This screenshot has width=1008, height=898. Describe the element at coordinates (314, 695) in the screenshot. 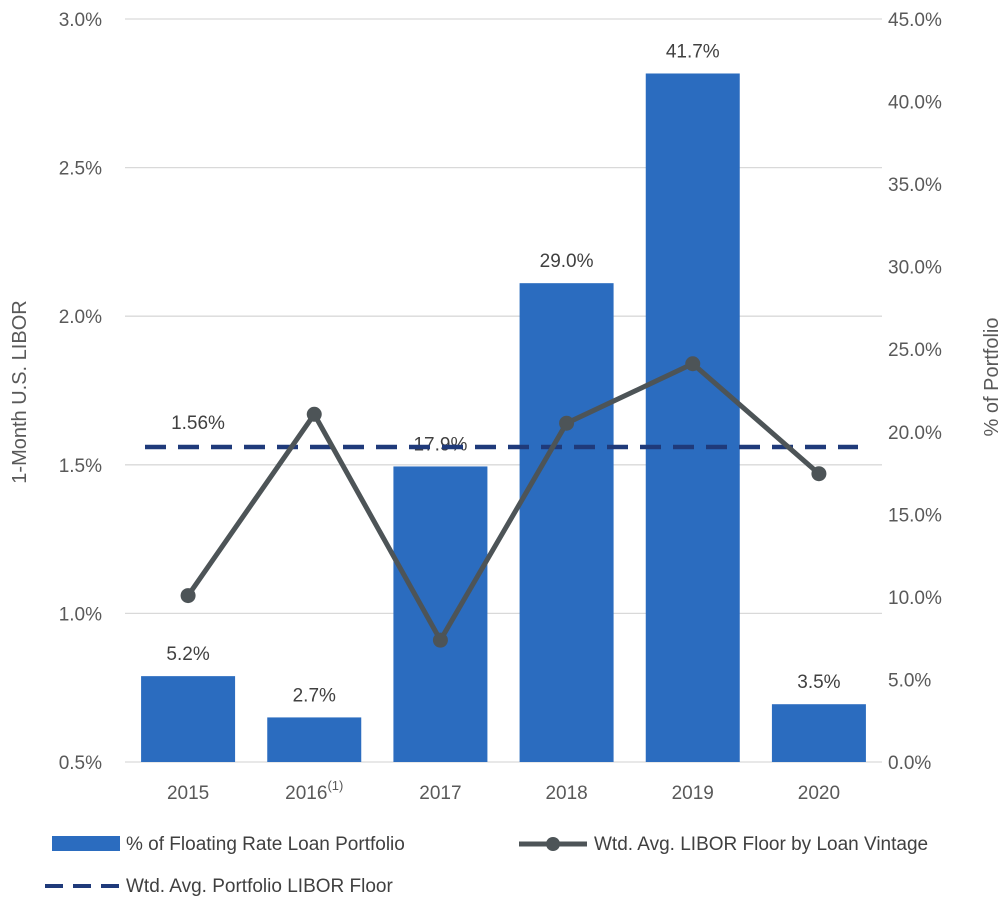

I see `bar-label-2016: 2.7%` at that location.